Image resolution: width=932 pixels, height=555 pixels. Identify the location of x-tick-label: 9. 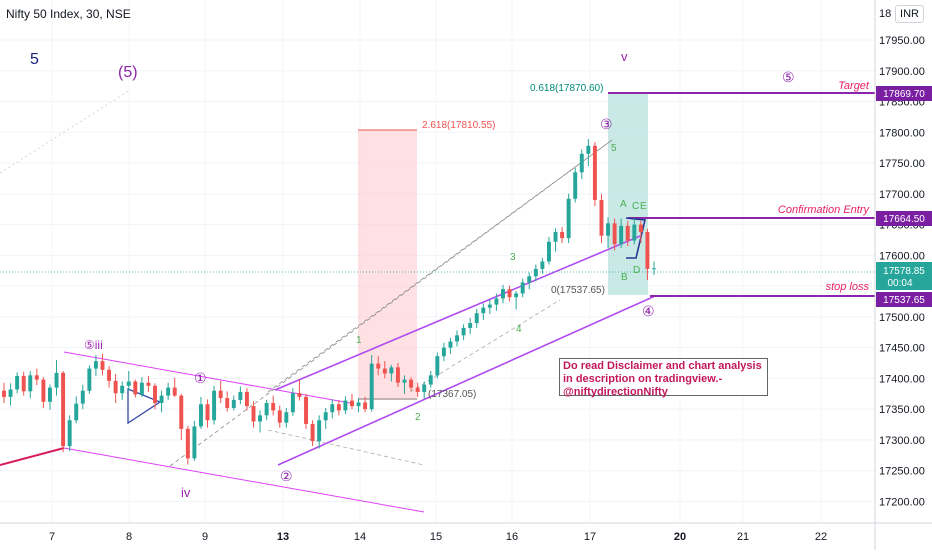
(205, 537).